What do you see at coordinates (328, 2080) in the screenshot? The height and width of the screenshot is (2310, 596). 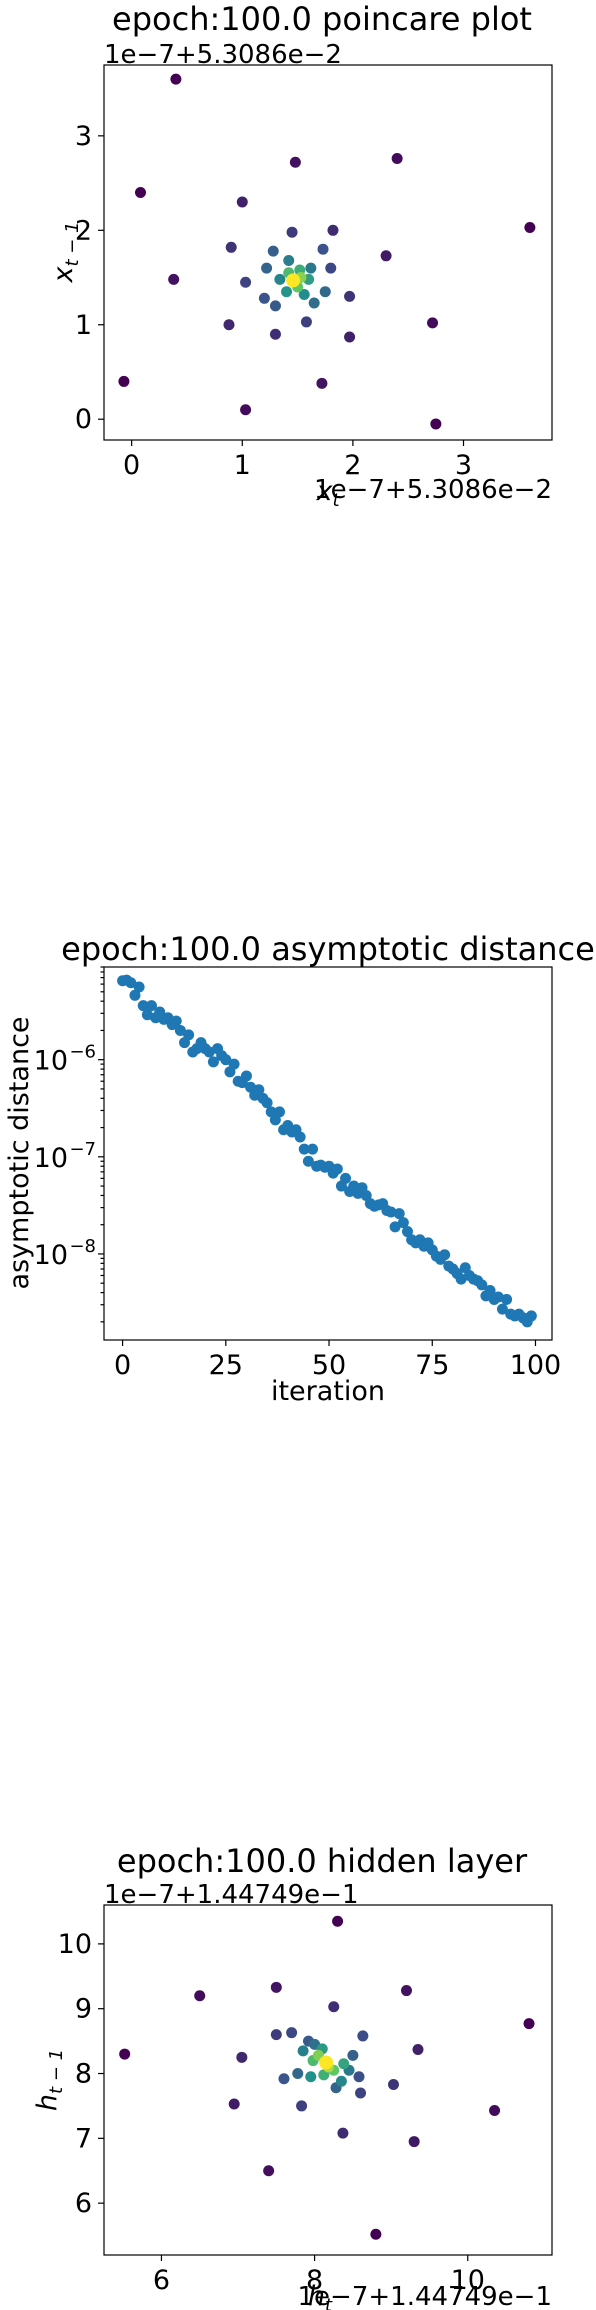 I see `hidden-layer-frame` at bounding box center [328, 2080].